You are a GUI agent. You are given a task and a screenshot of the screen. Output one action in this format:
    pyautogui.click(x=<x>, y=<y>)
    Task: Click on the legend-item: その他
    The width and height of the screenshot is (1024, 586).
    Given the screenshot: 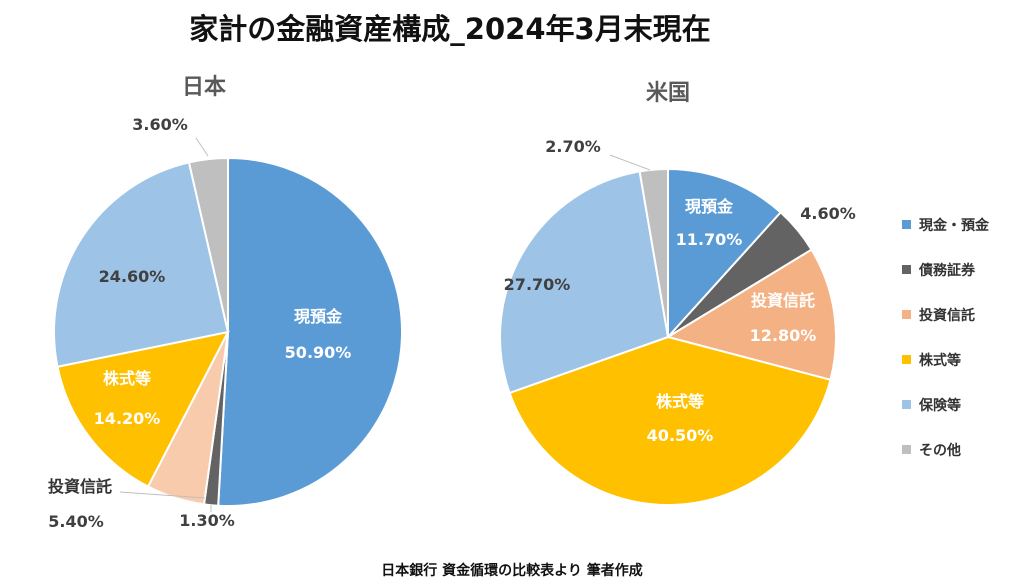 What is the action you would take?
    pyautogui.click(x=963, y=451)
    